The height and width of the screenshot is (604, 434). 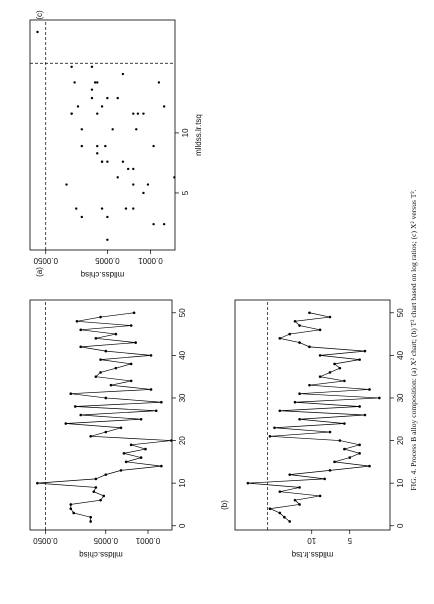 What do you see at coordinates (311, 540) in the screenshot?
I see `y-tick-label: 10` at bounding box center [311, 540].